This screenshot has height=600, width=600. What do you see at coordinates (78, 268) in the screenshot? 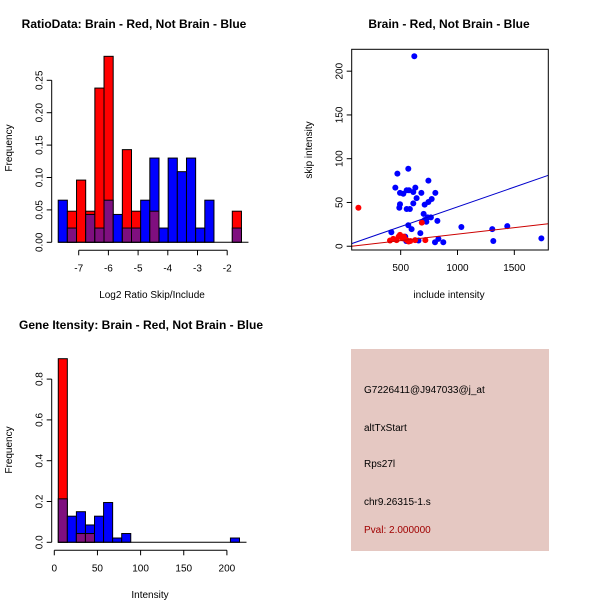
I see `ratio-hist-x-tick-label: -7` at bounding box center [78, 268].